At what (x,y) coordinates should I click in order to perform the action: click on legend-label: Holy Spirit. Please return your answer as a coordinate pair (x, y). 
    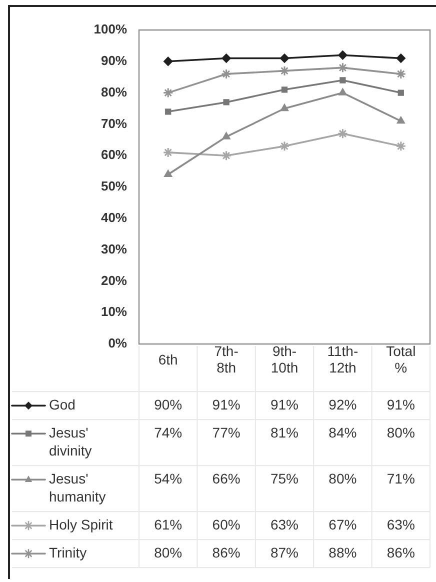
    Looking at the image, I should click on (81, 524).